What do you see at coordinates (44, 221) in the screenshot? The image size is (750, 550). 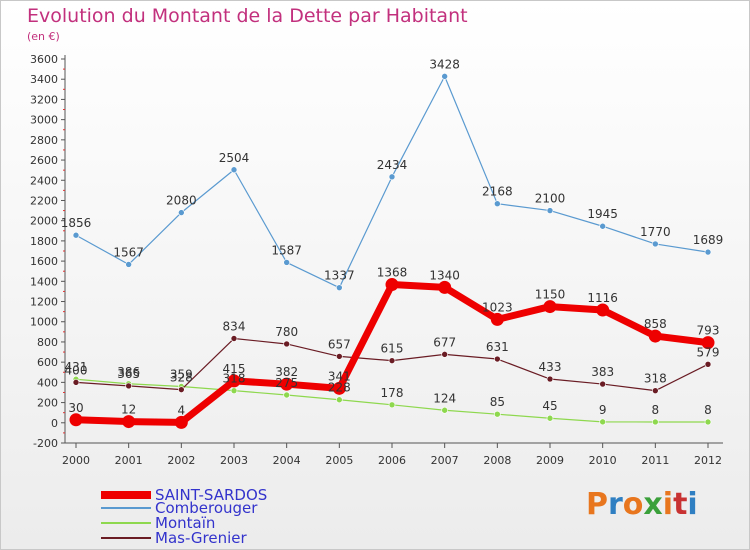 I see `y-tick-label: 2000` at bounding box center [44, 221].